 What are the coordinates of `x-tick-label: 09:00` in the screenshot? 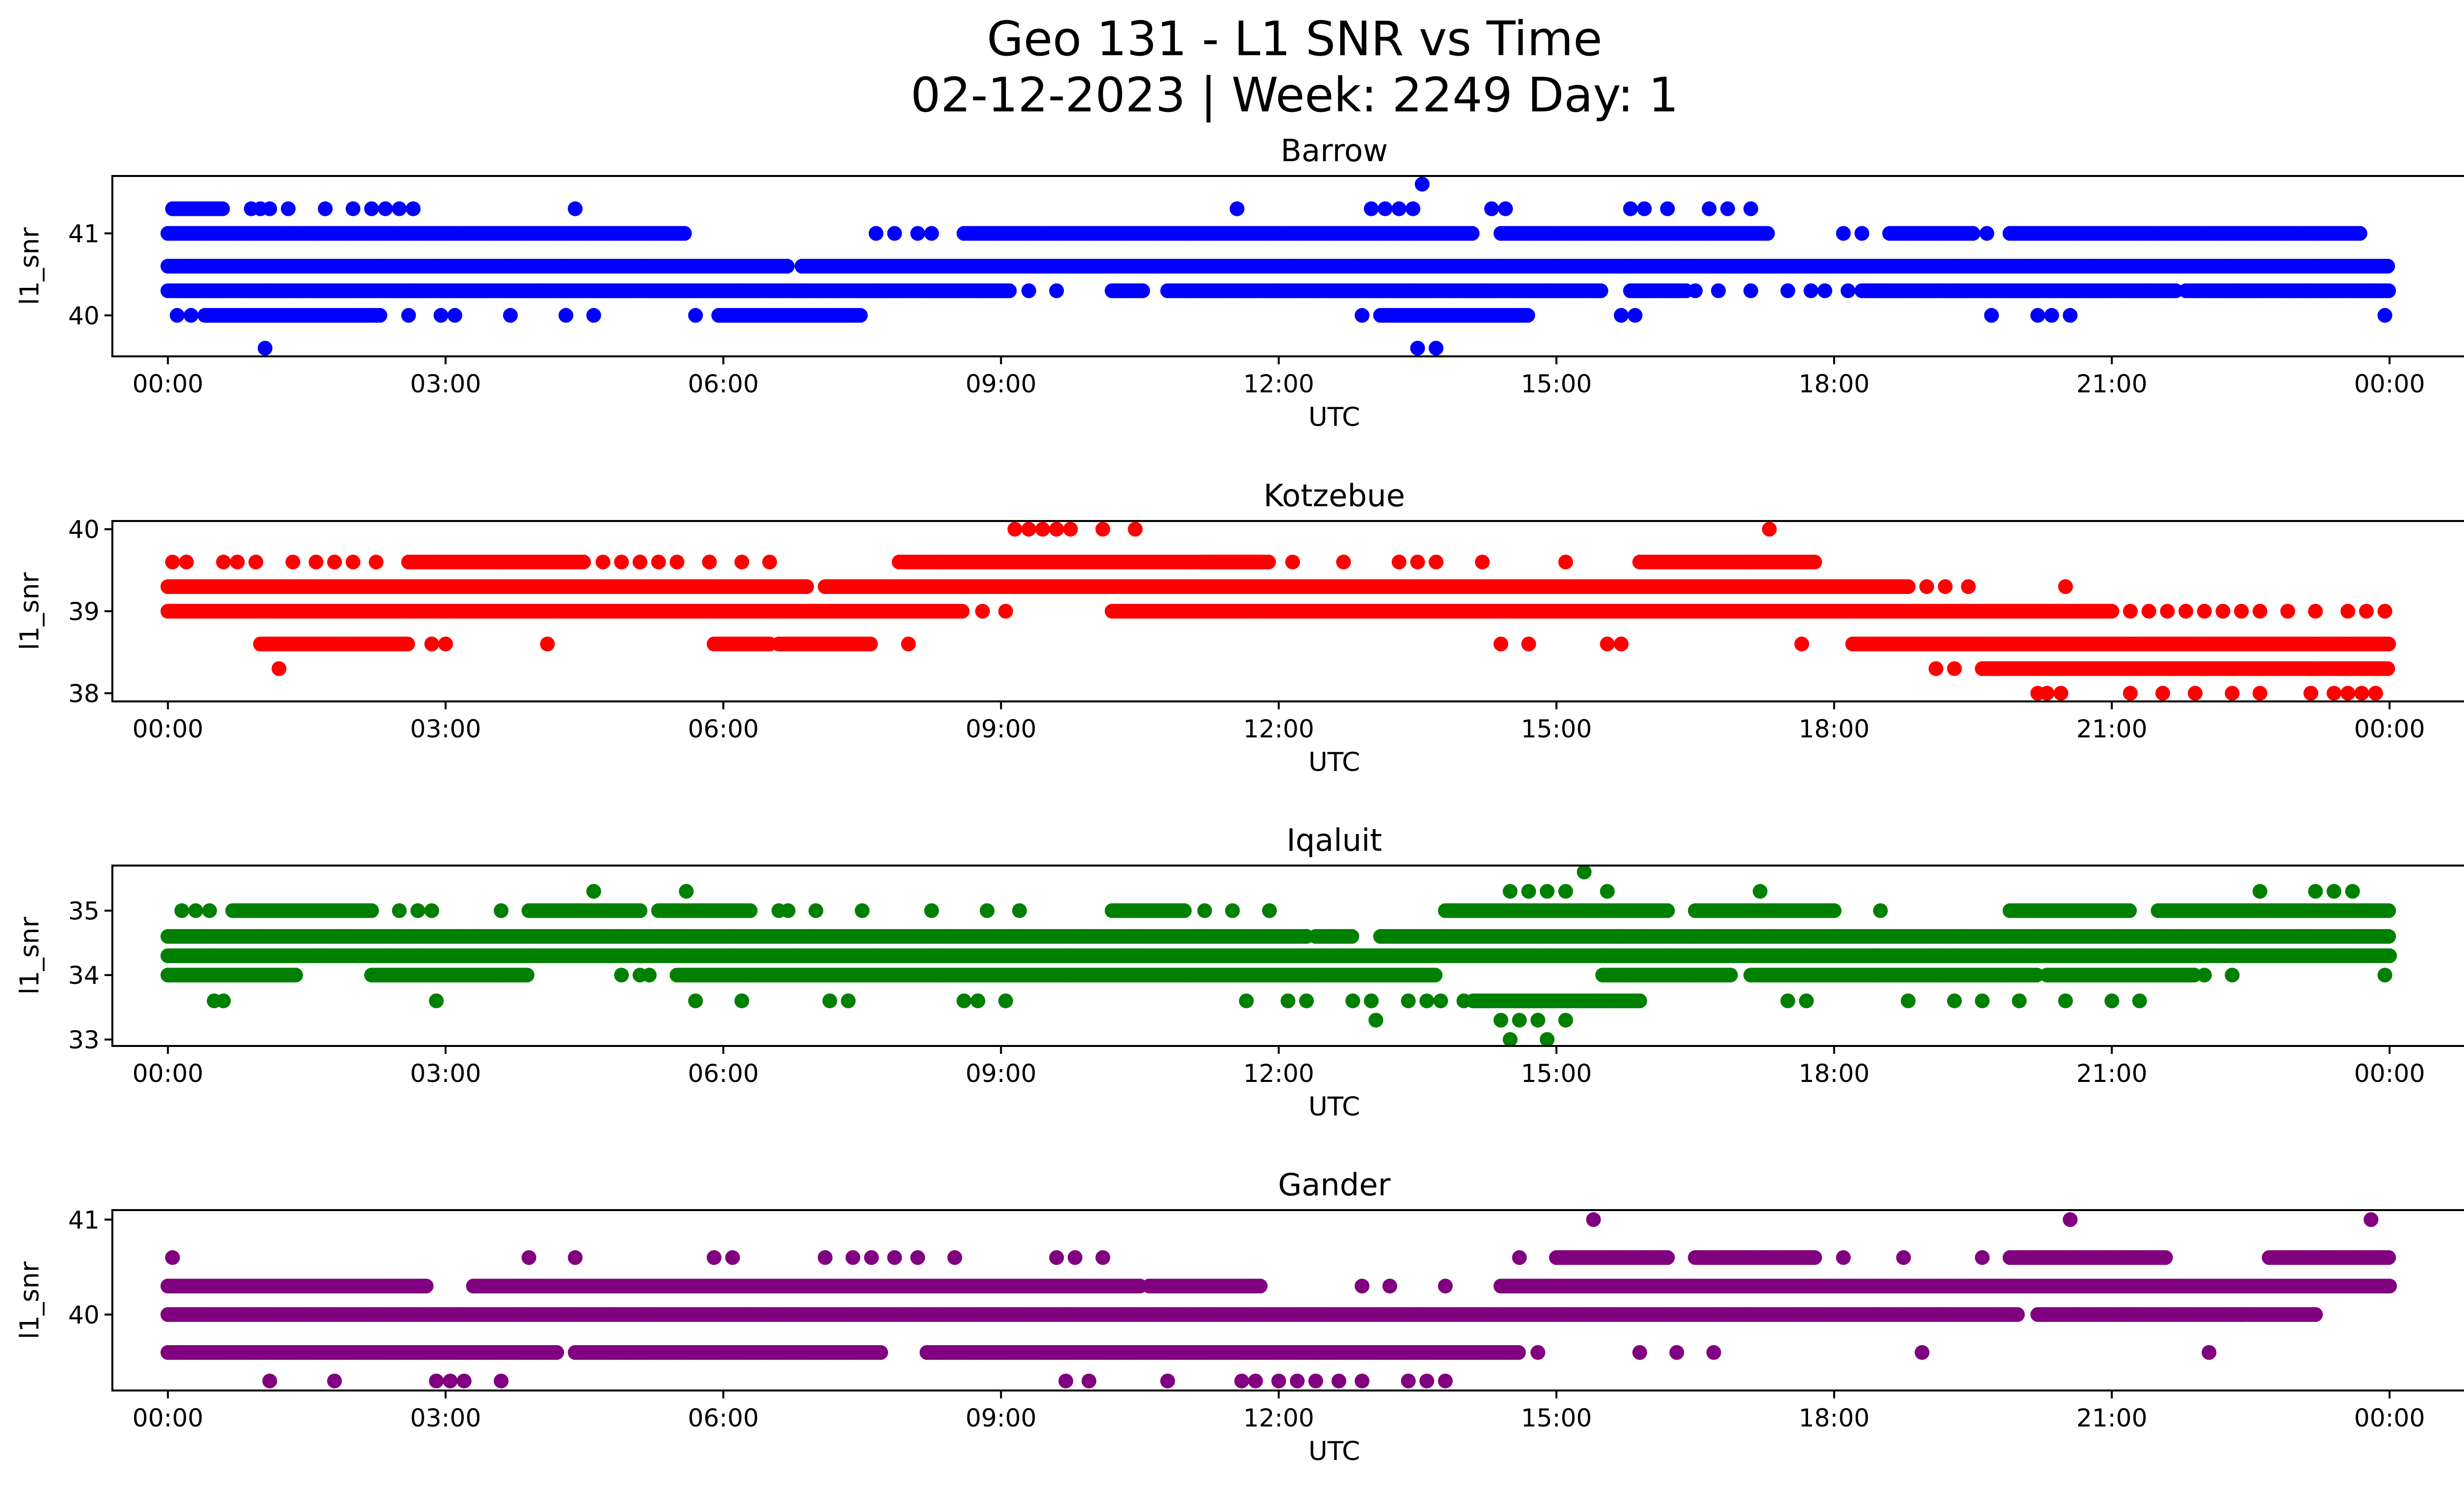 It's located at (1000, 729).